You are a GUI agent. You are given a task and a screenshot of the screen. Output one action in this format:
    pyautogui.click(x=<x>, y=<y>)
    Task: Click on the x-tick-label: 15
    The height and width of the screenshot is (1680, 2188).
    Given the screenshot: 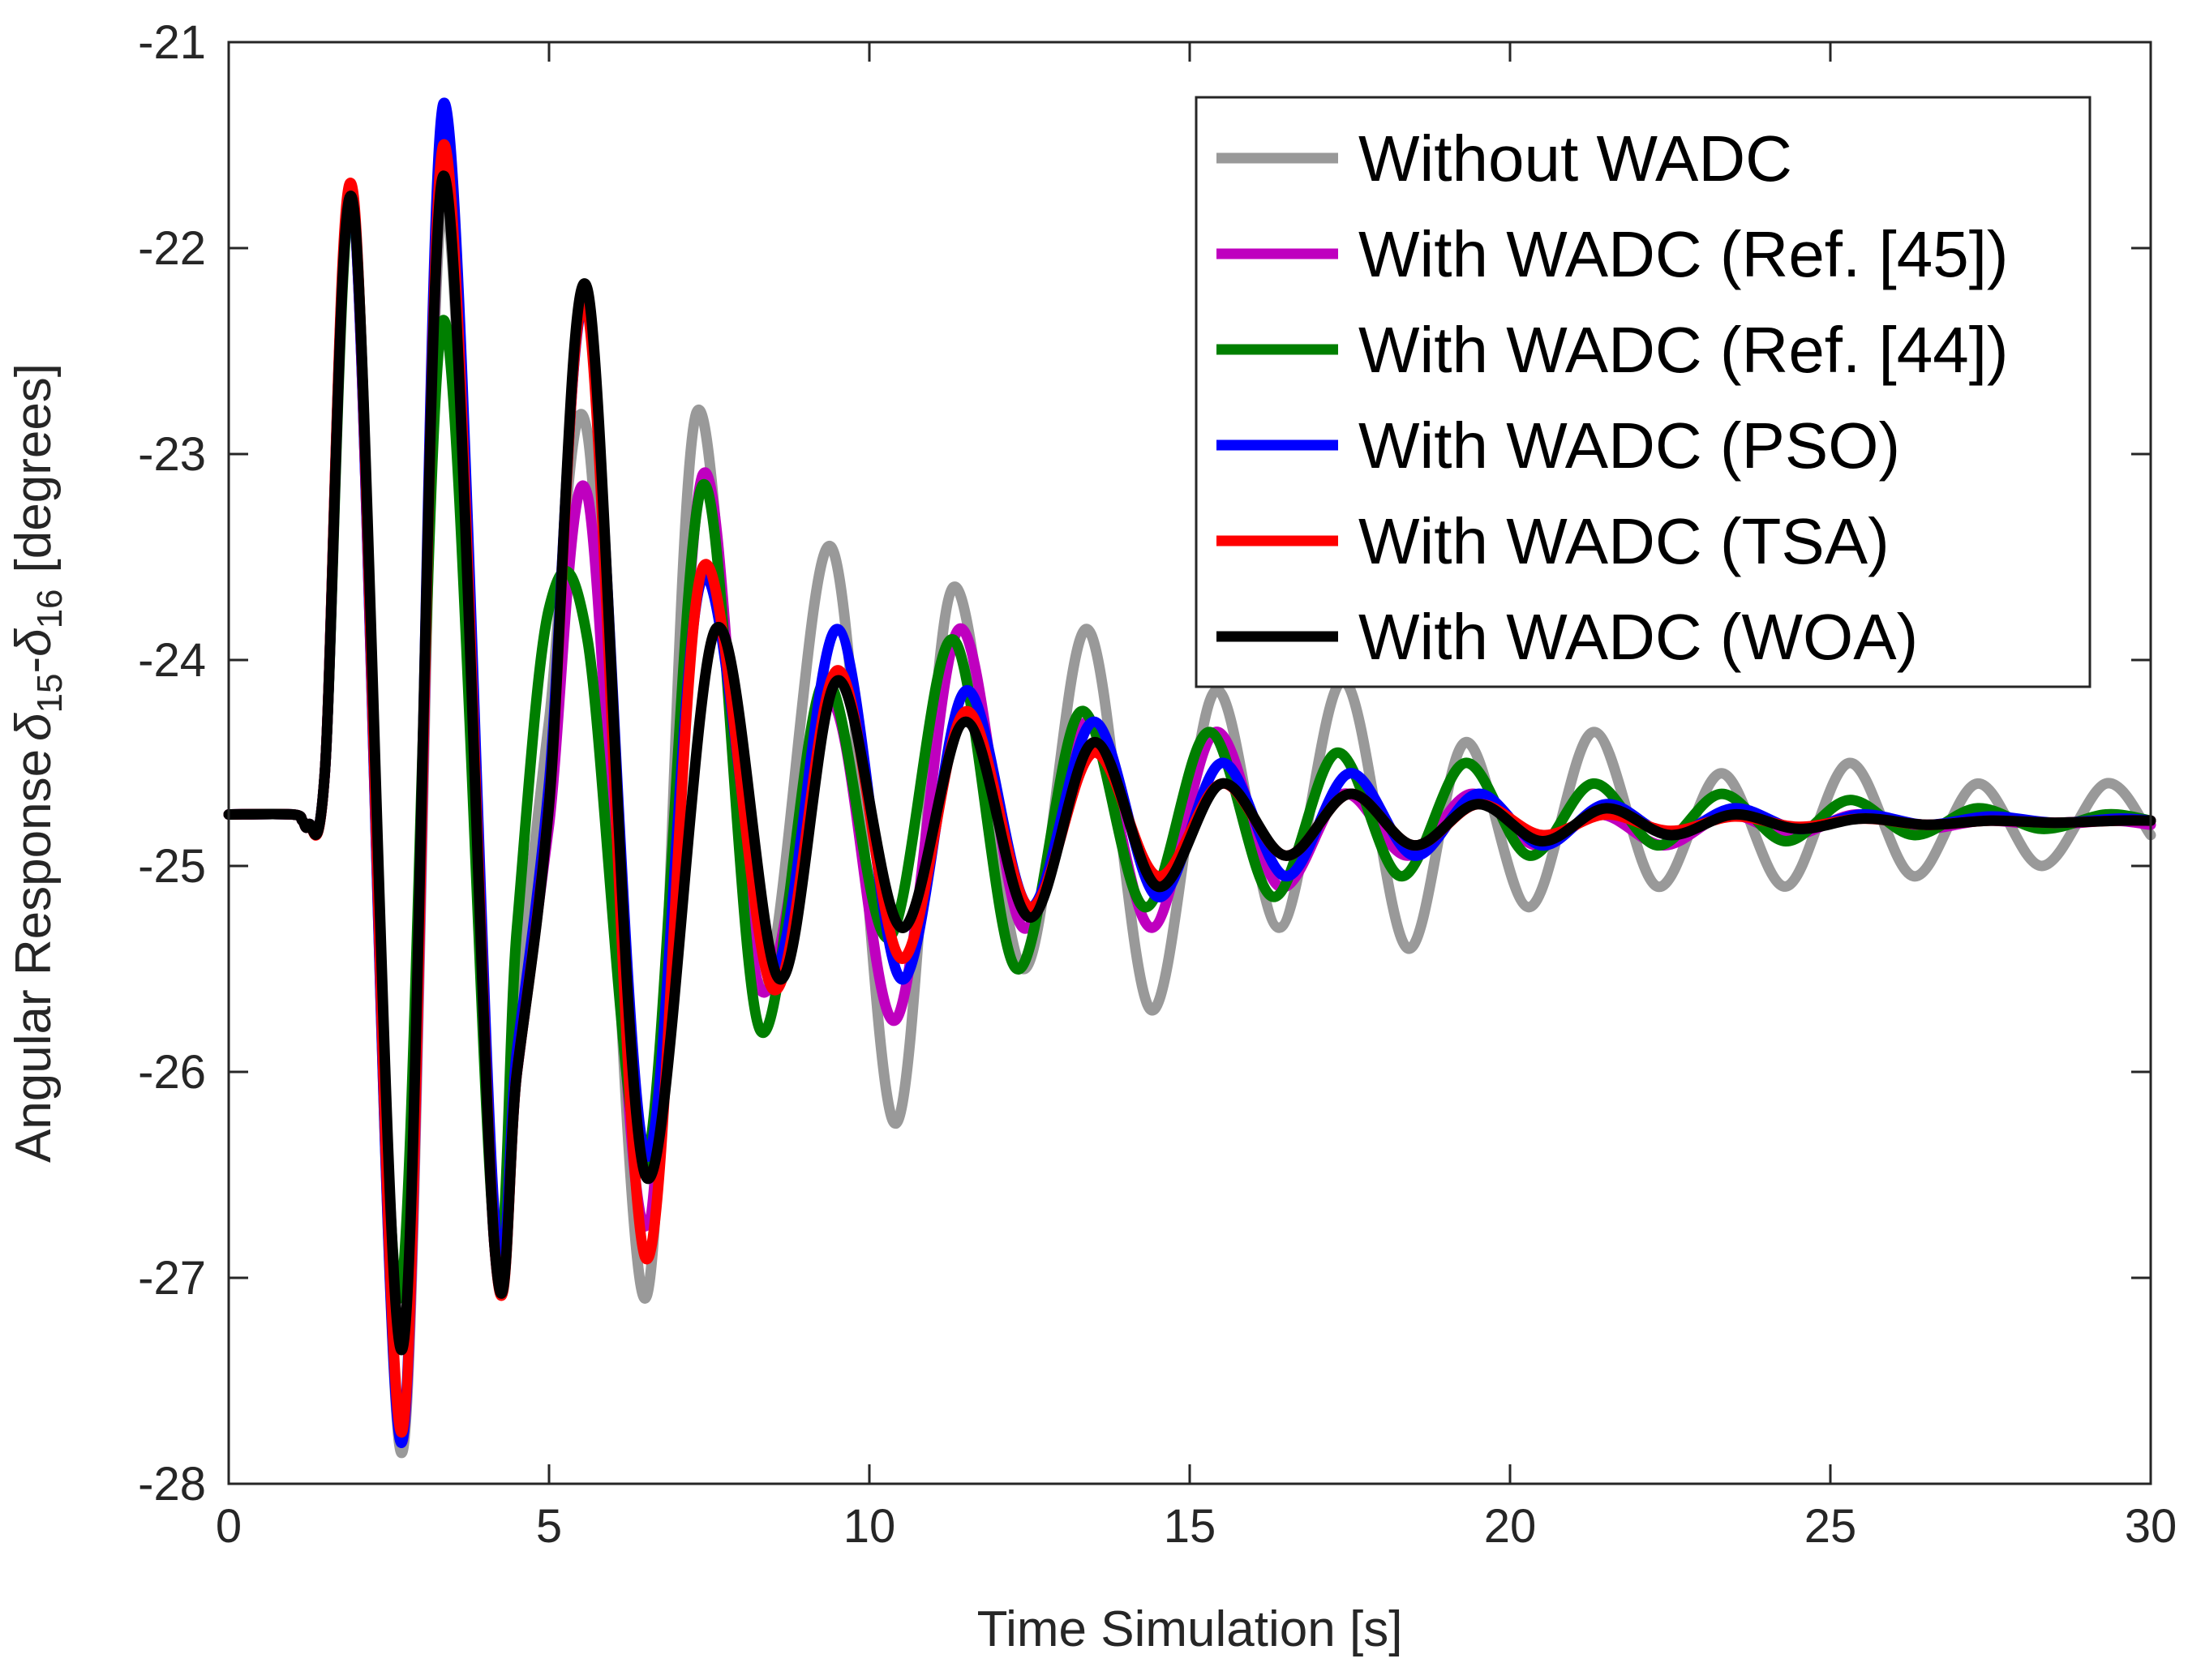 What is the action you would take?
    pyautogui.click(x=1190, y=1527)
    